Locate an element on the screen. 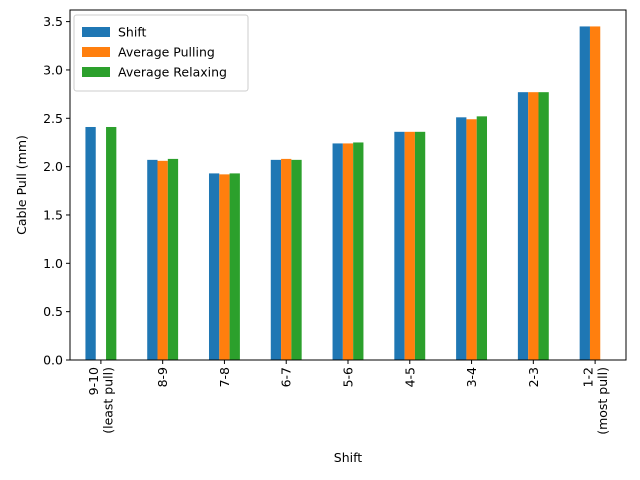 The width and height of the screenshot is (640, 480). y-tick-label: 1.5 is located at coordinates (53, 214).